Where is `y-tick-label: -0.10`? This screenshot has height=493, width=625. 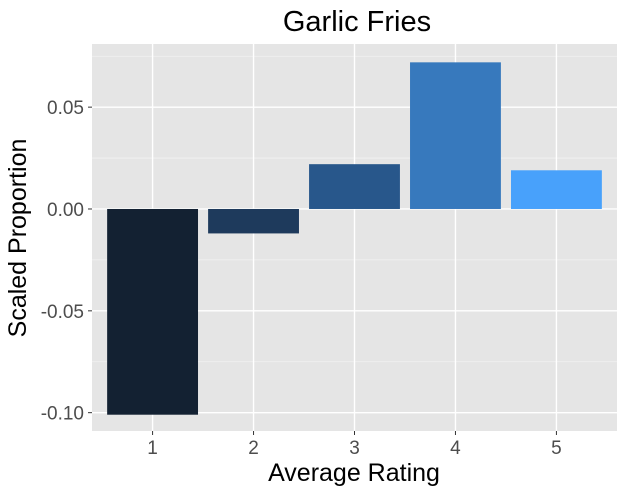
y-tick-label: -0.10 is located at coordinates (62, 414).